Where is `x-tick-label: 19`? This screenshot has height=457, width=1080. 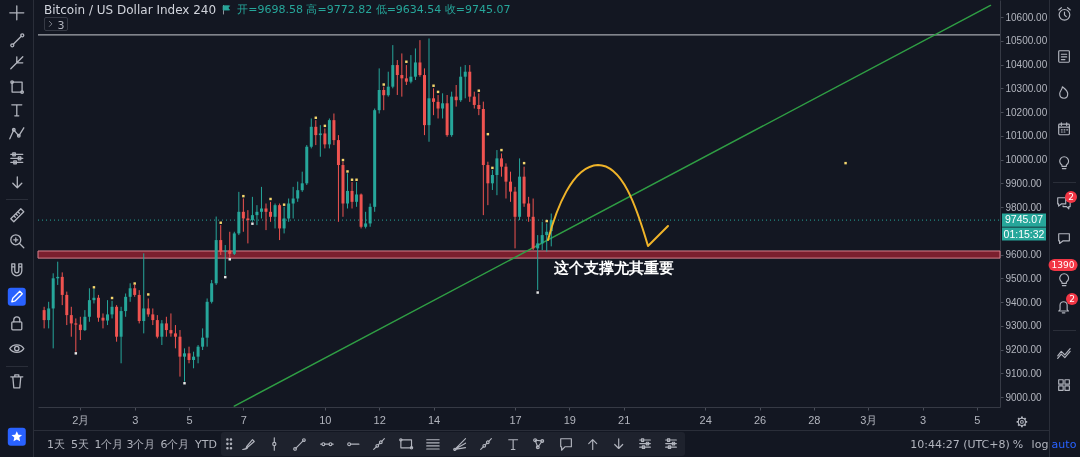
x-tick-label: 19 is located at coordinates (569, 419).